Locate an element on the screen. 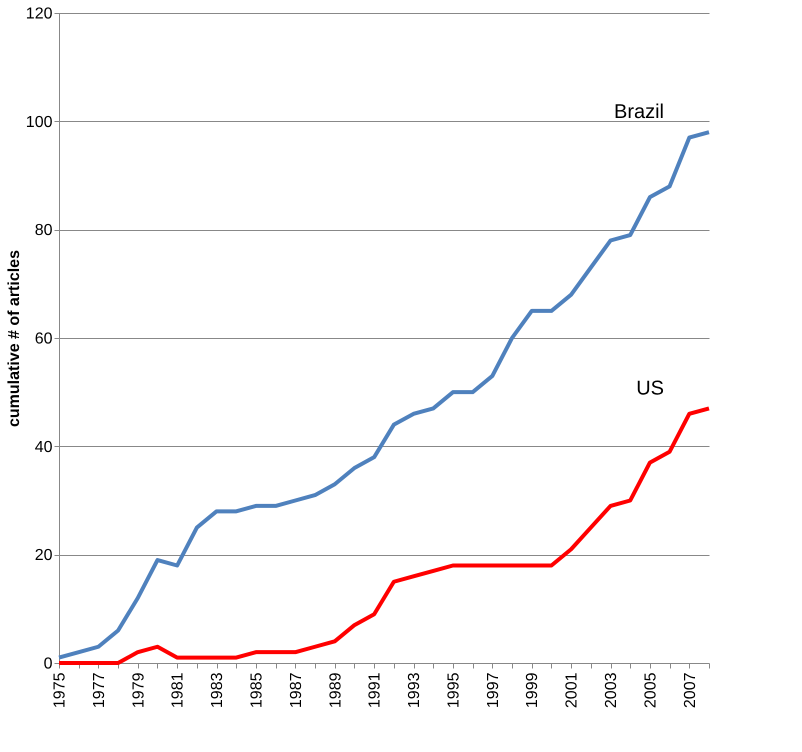 This screenshot has height=752, width=802. x-tick-label: 1995 is located at coordinates (453, 690).